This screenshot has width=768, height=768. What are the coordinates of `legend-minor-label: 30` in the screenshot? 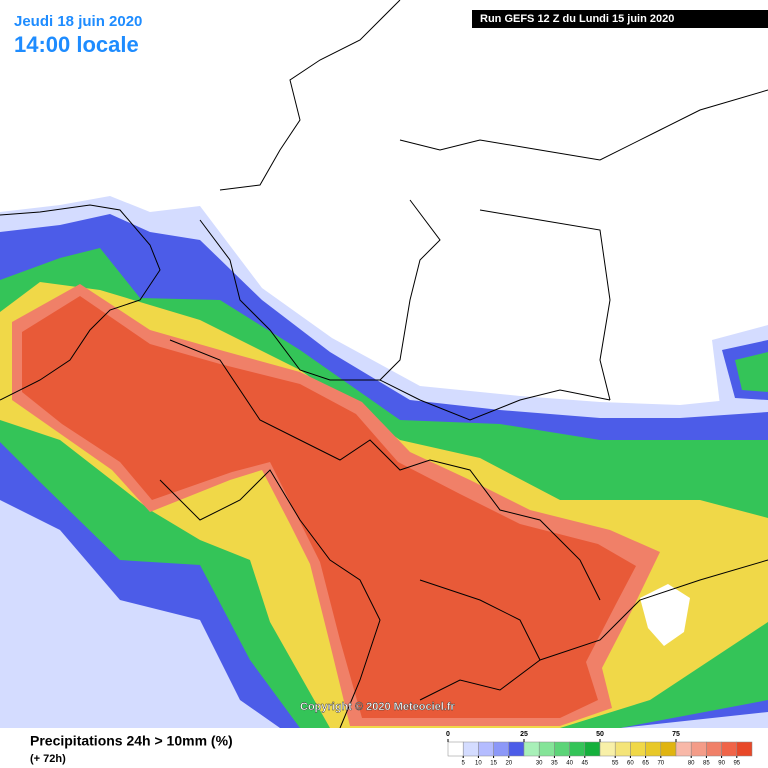 It's located at (539, 764).